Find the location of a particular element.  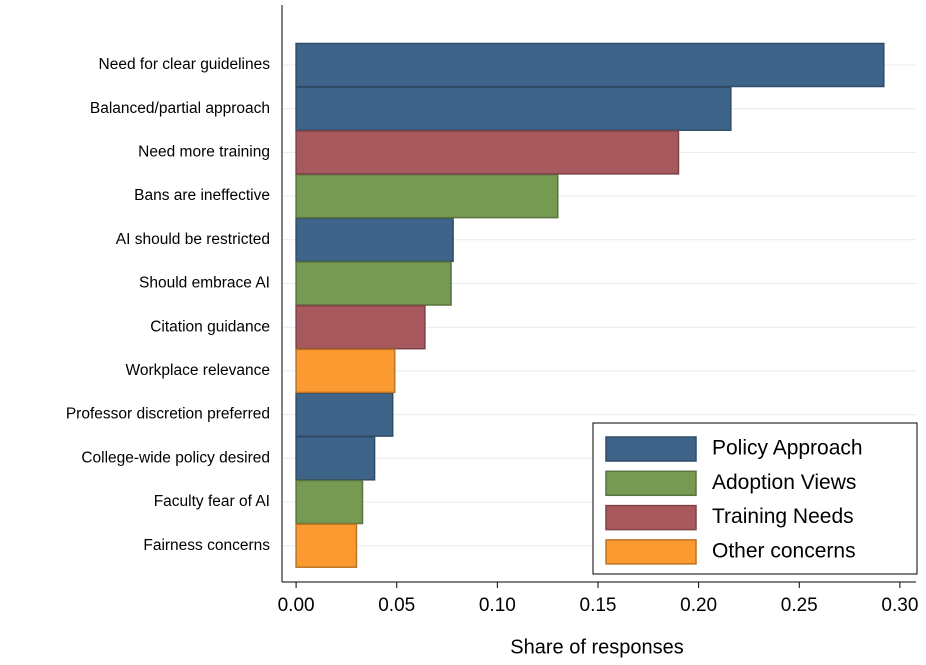

x-tick-label: 0.05 is located at coordinates (396, 605).